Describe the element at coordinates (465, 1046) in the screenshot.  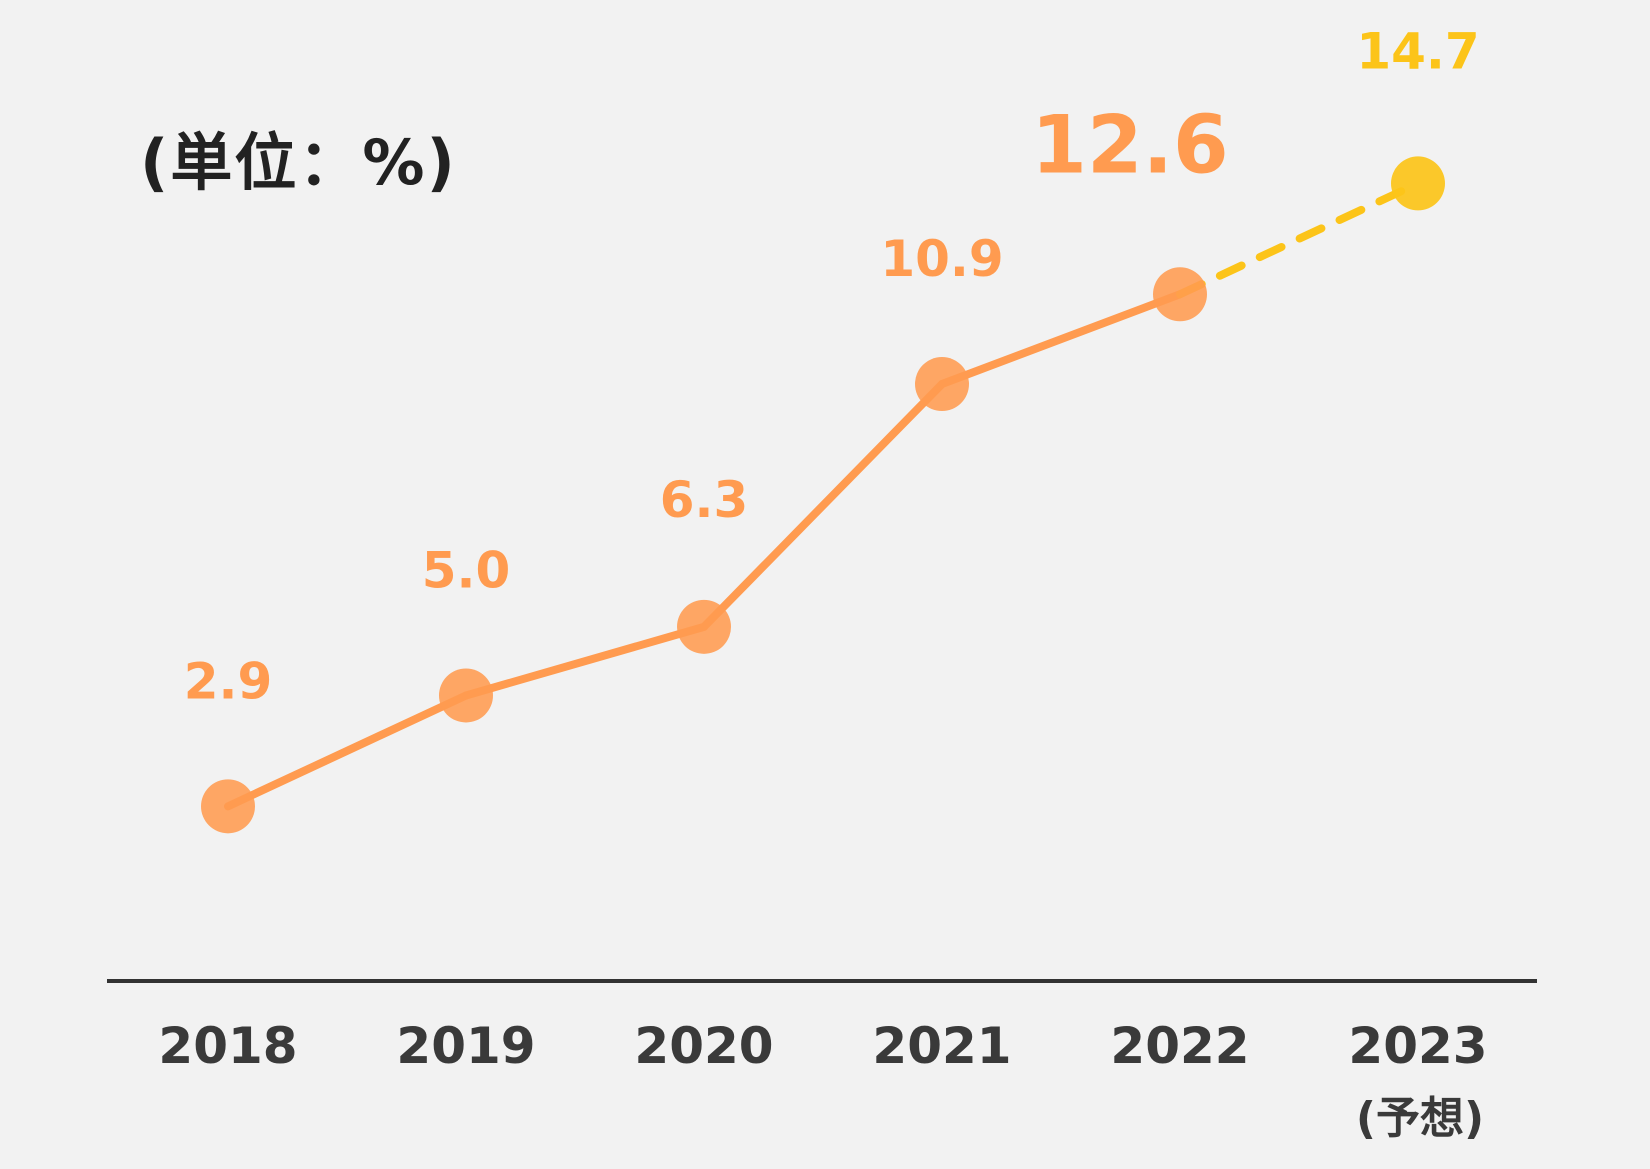
I see `x-tick-label: 2019` at that location.